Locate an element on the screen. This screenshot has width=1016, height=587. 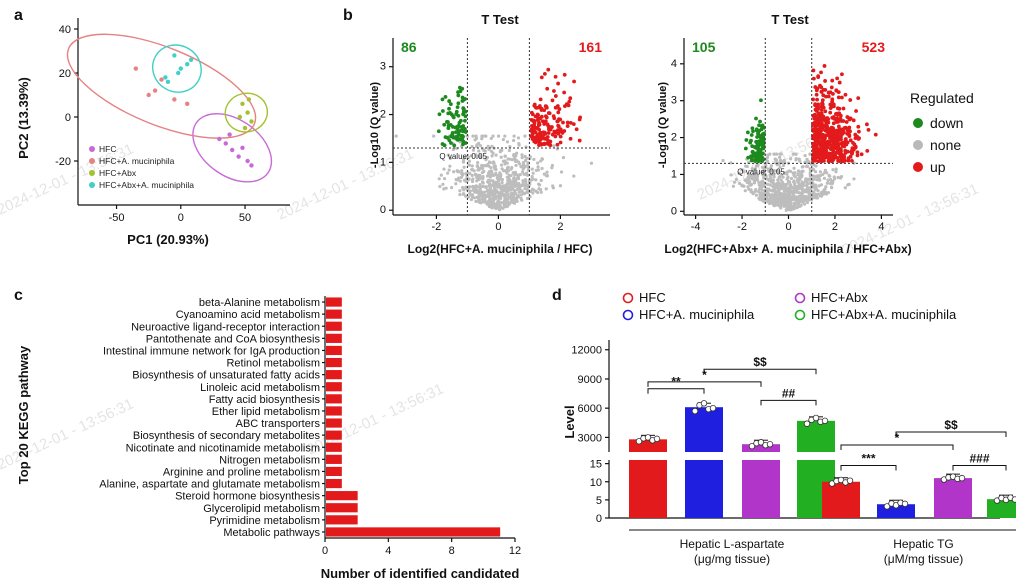
volcano-down-count: 86 is located at coordinates (409, 47).